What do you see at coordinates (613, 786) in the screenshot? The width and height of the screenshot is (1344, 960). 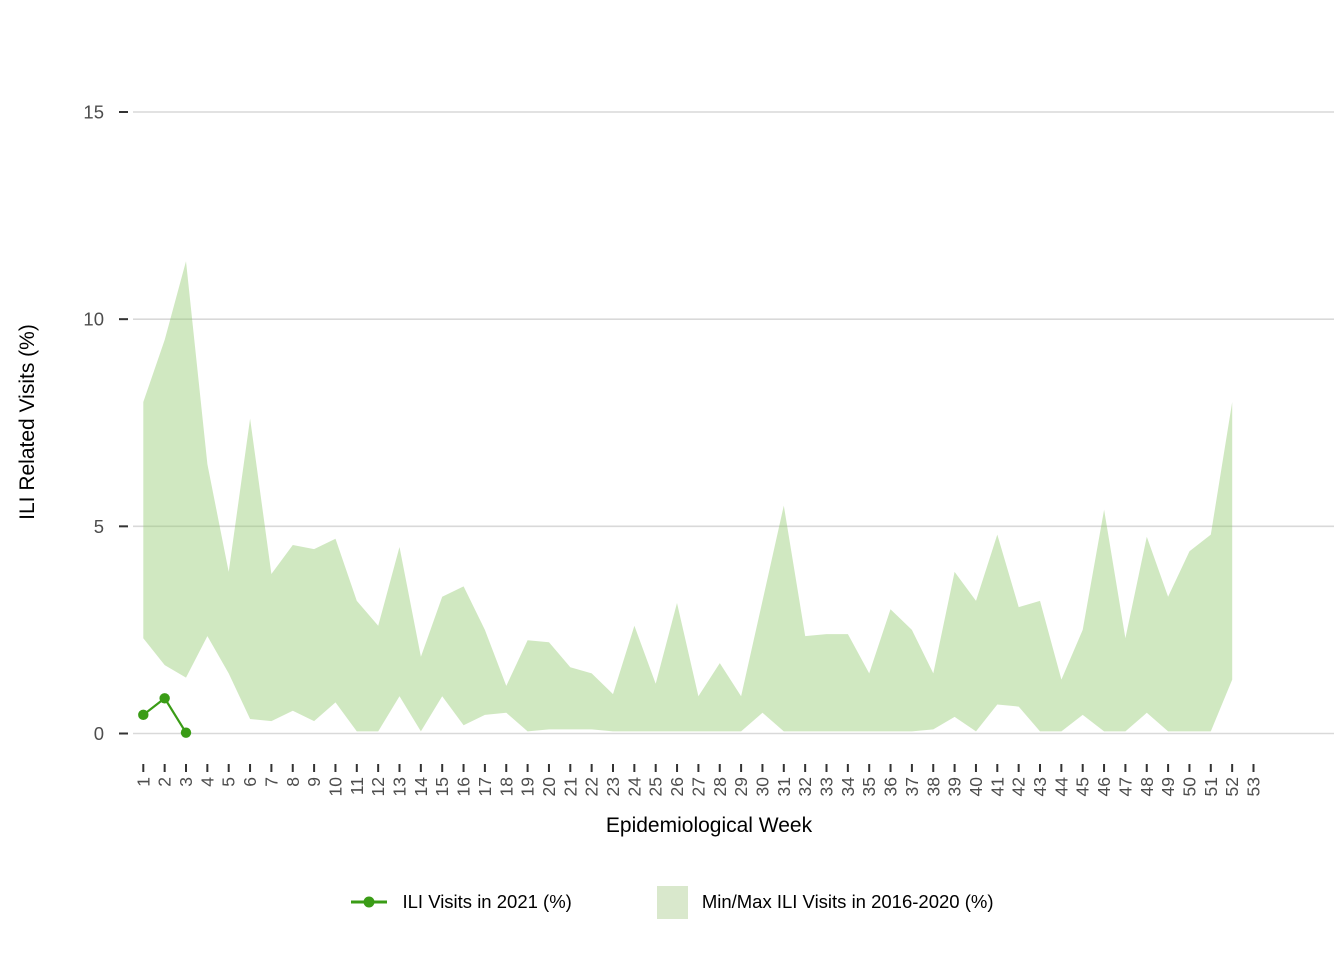 I see `x-tick-label: 23` at bounding box center [613, 786].